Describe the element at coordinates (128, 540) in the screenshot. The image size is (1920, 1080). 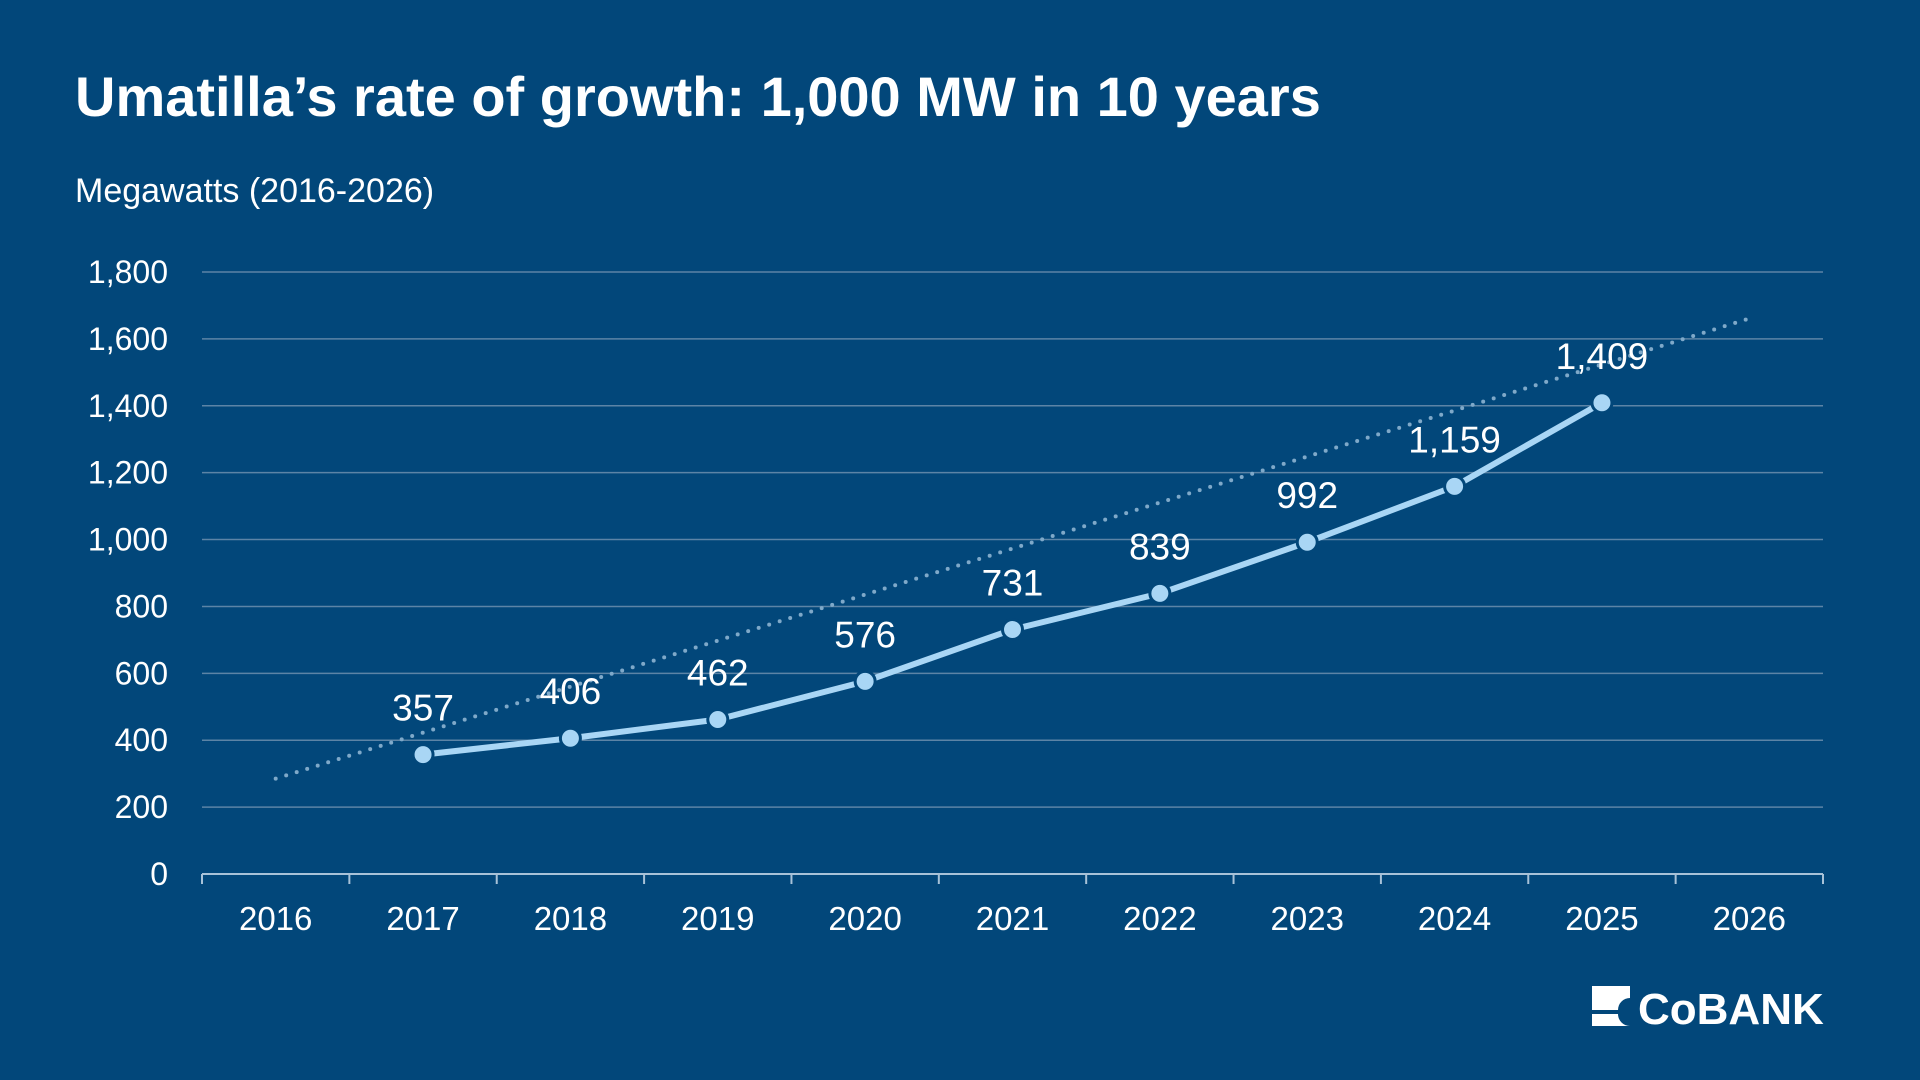
I see `y-tick-label: 1,000` at that location.